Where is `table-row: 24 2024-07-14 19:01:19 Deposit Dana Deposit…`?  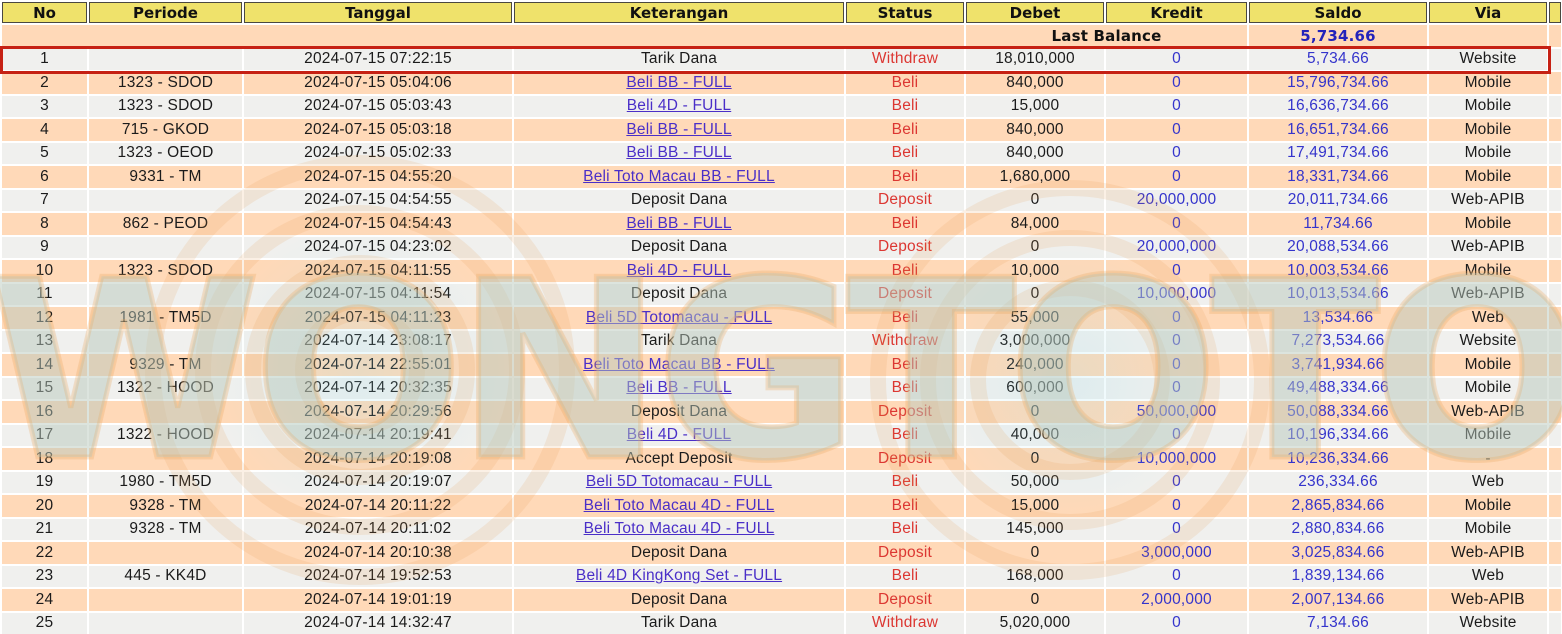
table-row: 24 2024-07-14 19:01:19 Deposit Dana Deposit… is located at coordinates (781, 600).